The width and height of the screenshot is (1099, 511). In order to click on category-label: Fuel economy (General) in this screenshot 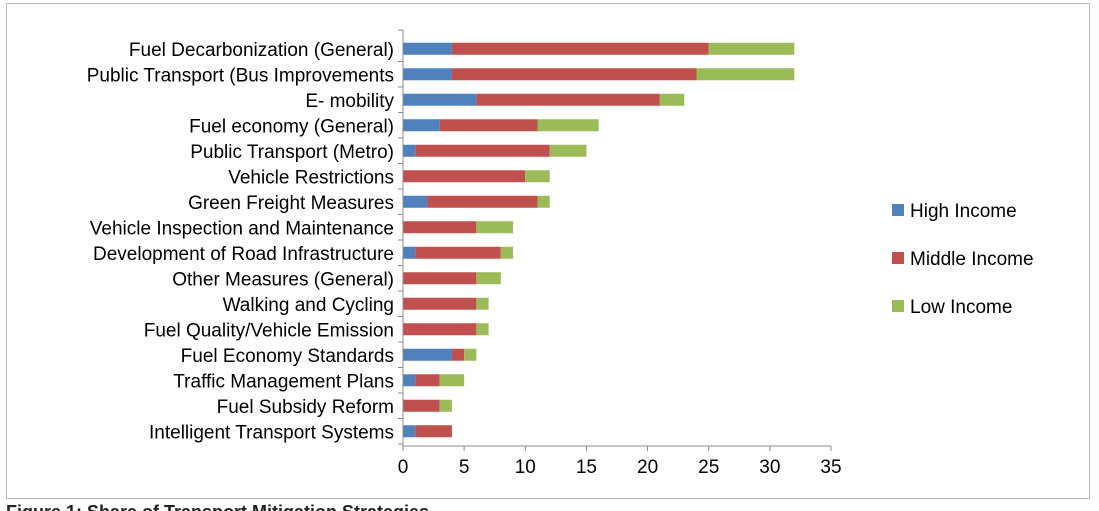, I will do `click(291, 126)`.